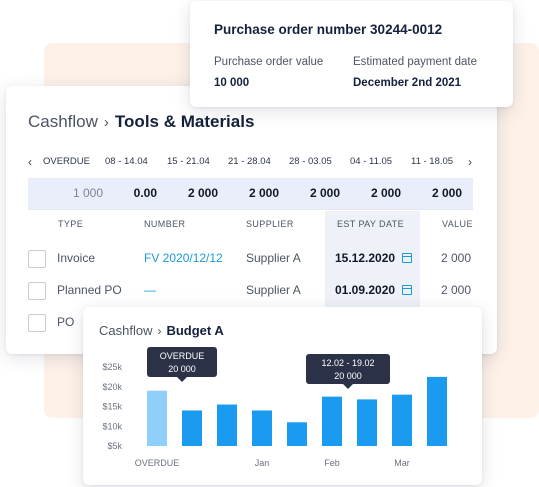  Describe the element at coordinates (347, 363) in the screenshot. I see `period-tooltip-label: 12.02 - 19.02` at that location.